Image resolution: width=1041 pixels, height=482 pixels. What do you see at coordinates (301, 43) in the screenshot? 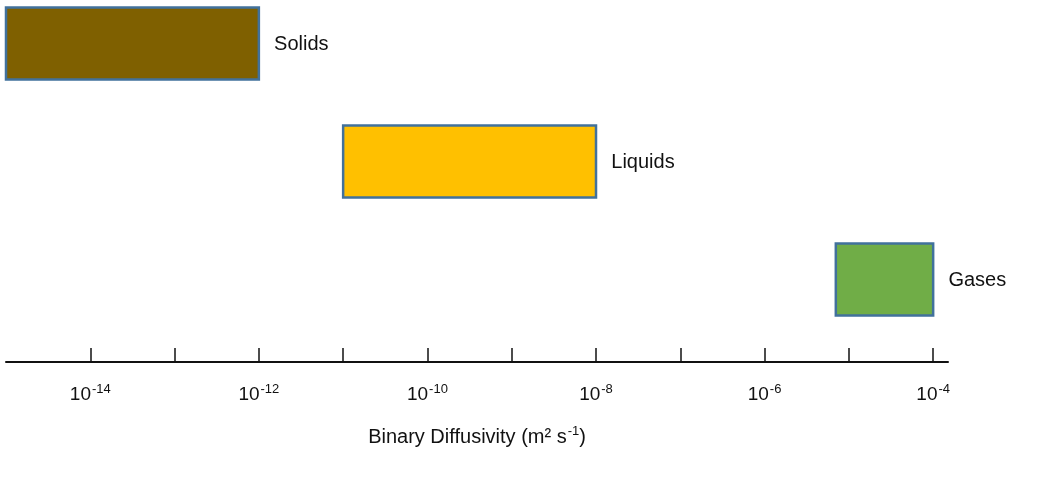
I see `y-tick-label: Solids` at bounding box center [301, 43].